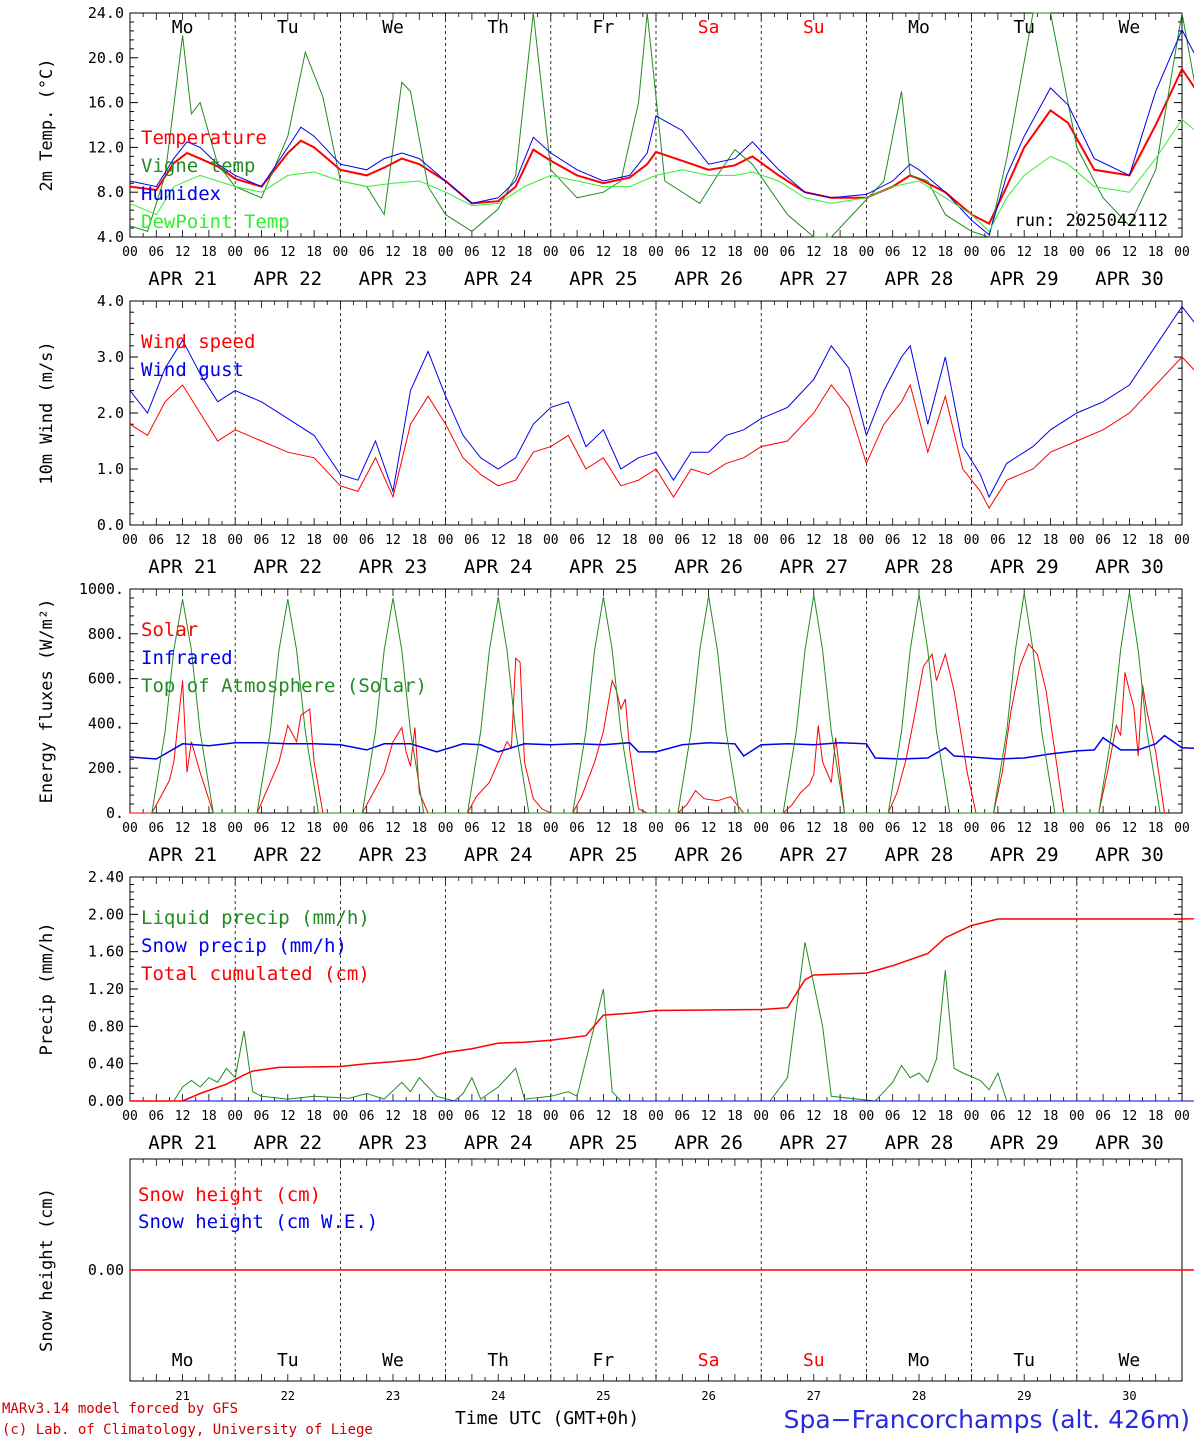 The image size is (1194, 1440). I want to click on y-tick-label: 600., so click(106, 679).